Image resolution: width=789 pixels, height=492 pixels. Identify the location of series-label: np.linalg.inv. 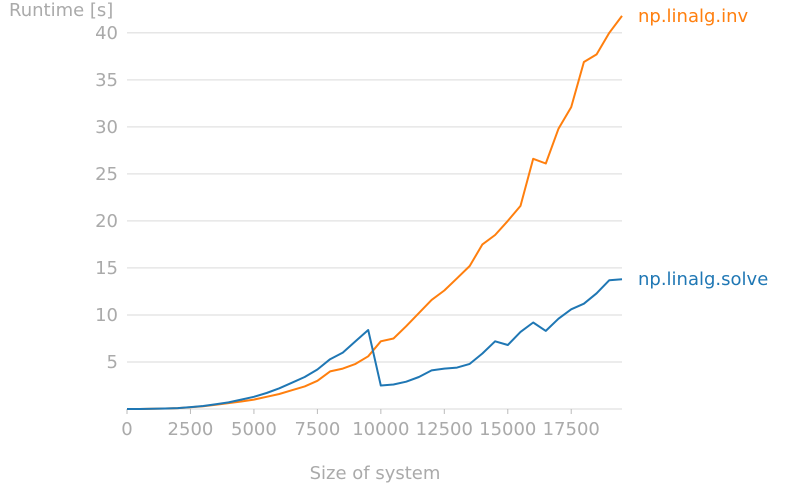
(693, 16).